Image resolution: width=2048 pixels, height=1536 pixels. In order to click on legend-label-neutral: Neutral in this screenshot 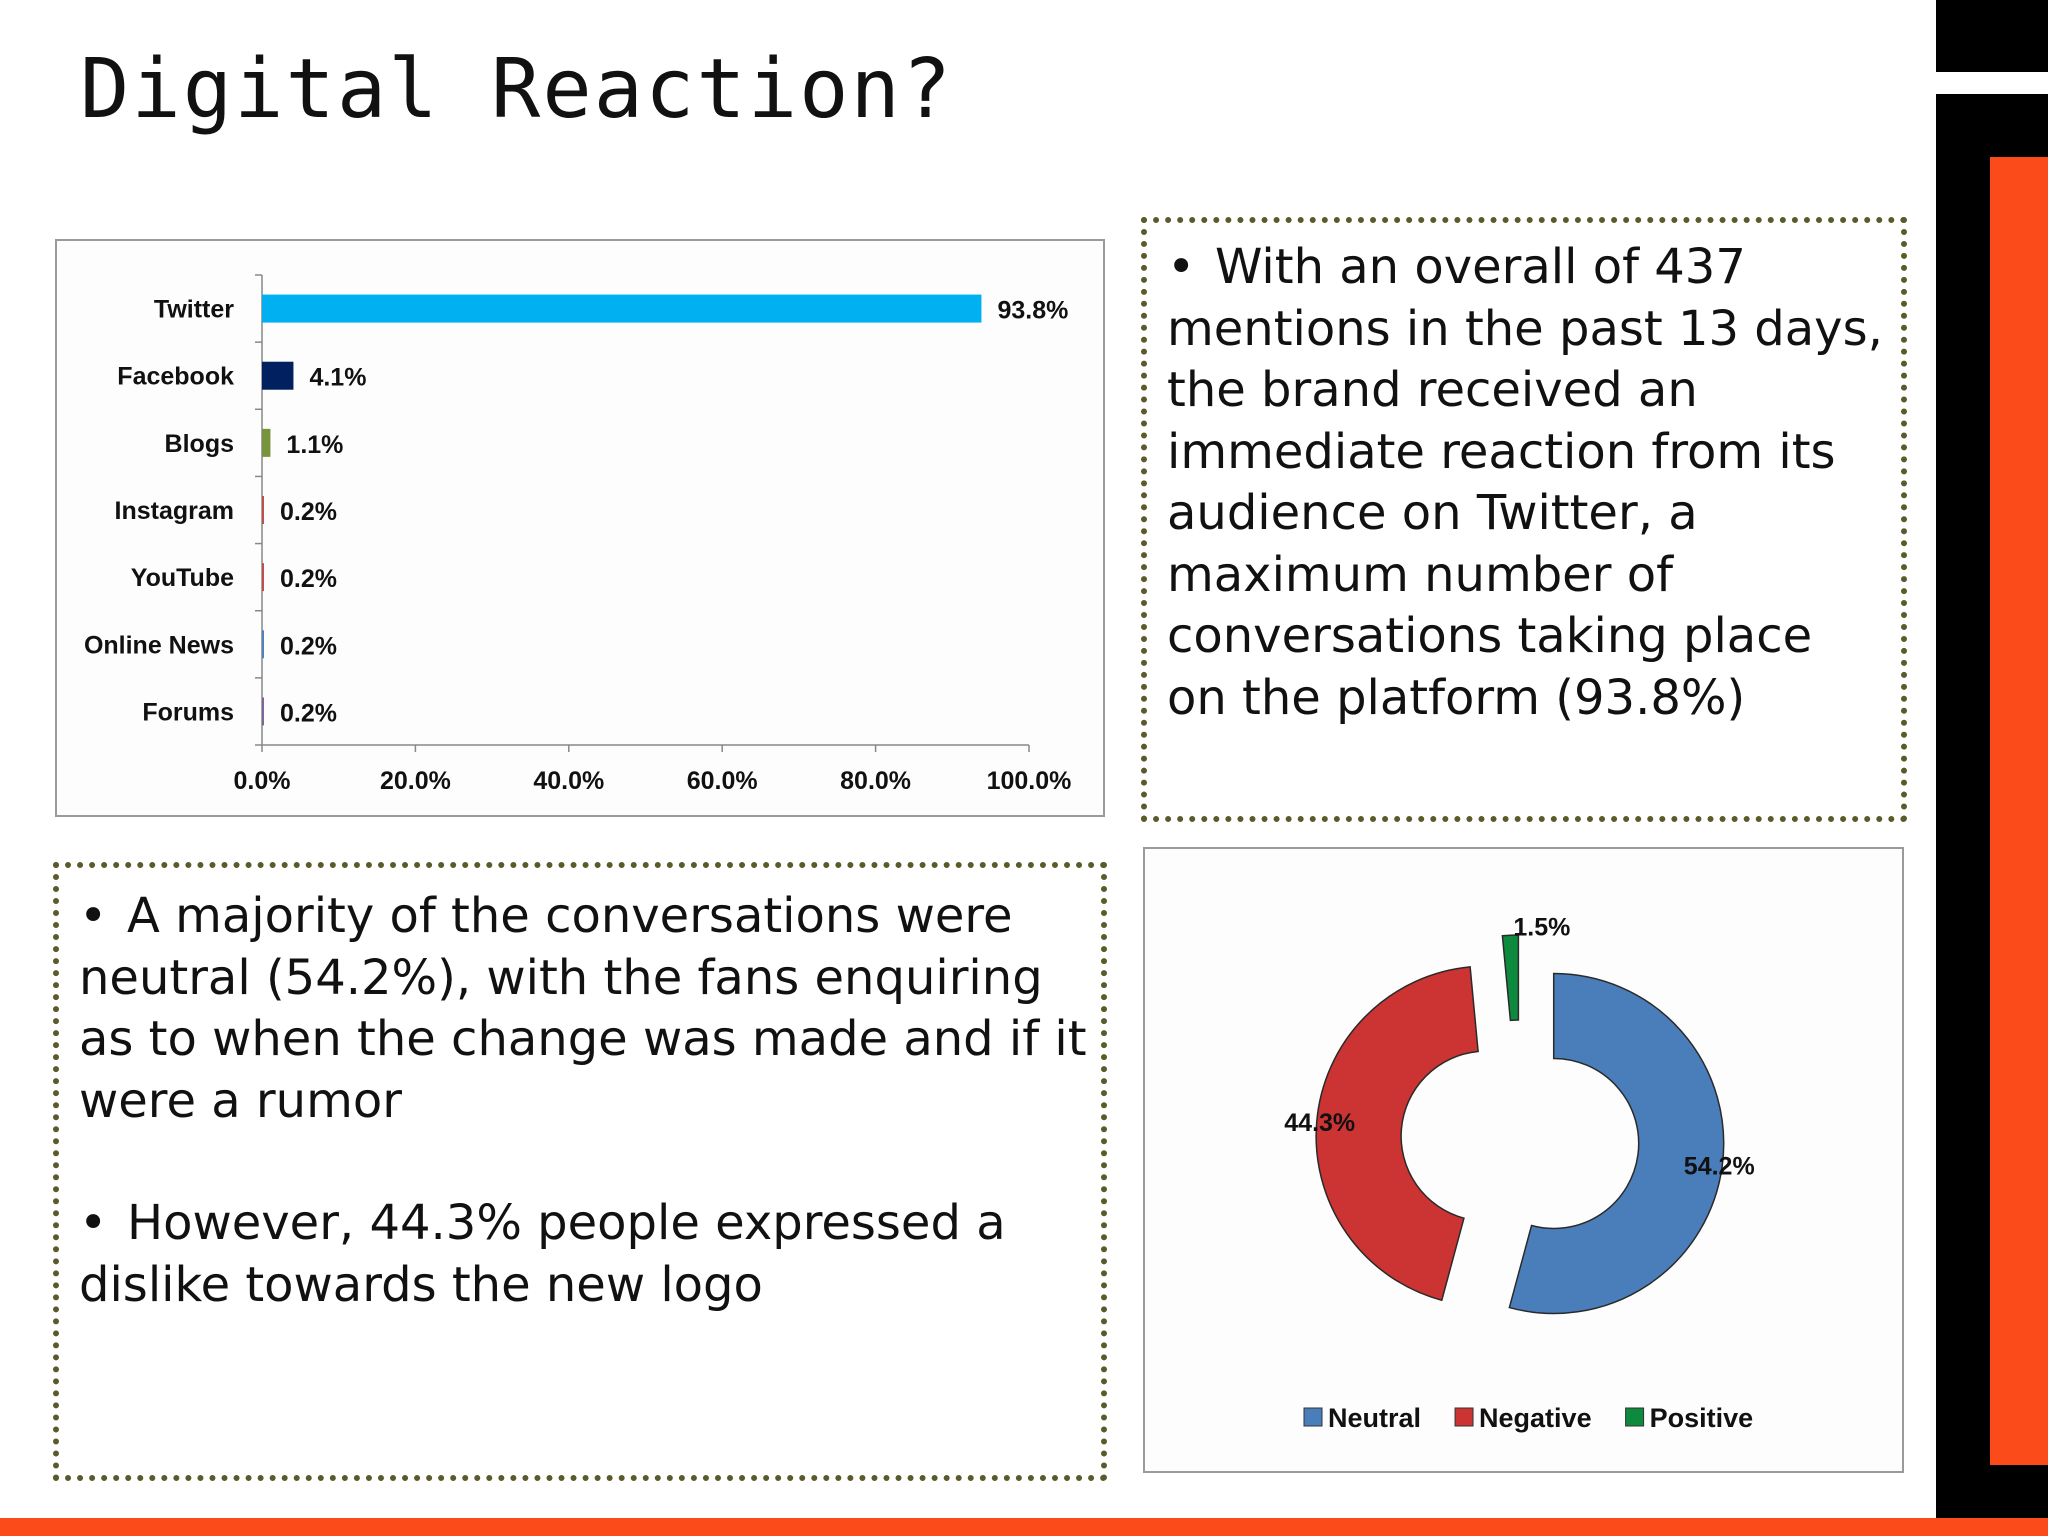, I will do `click(1374, 1418)`.